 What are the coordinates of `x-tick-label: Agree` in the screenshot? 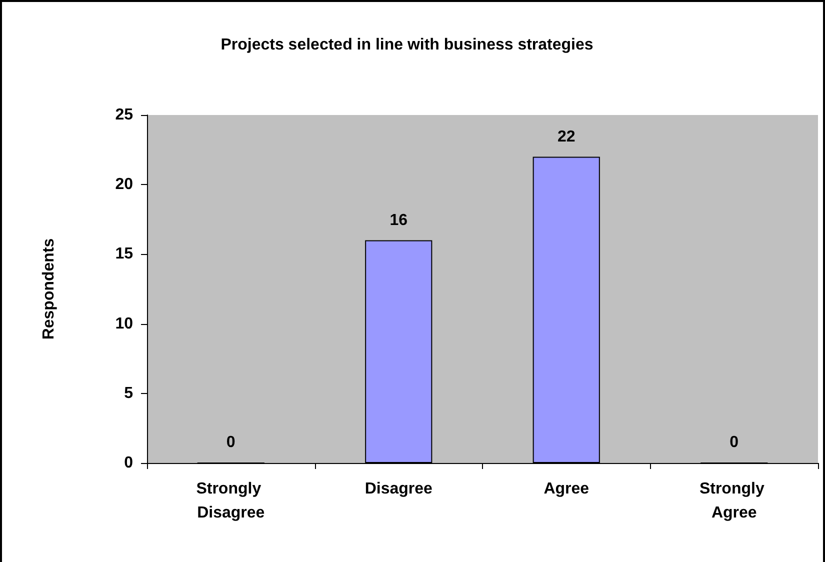 It's located at (567, 489).